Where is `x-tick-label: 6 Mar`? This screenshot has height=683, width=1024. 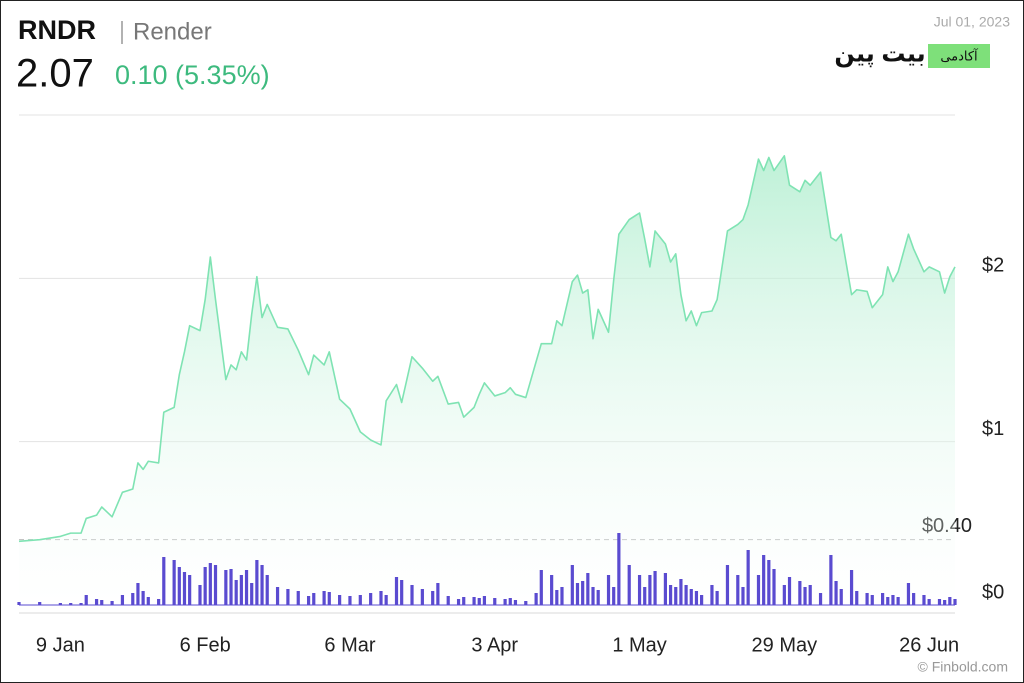
x-tick-label: 6 Mar is located at coordinates (349, 645).